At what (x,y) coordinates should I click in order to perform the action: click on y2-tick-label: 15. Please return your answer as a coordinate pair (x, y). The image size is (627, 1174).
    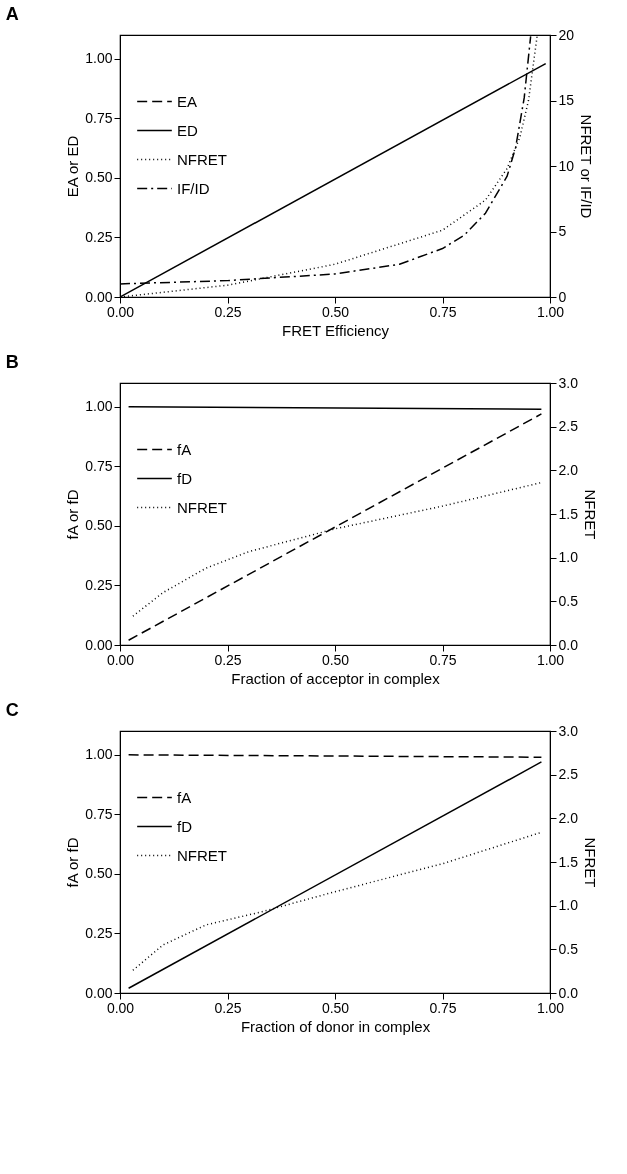
    Looking at the image, I should click on (566, 100).